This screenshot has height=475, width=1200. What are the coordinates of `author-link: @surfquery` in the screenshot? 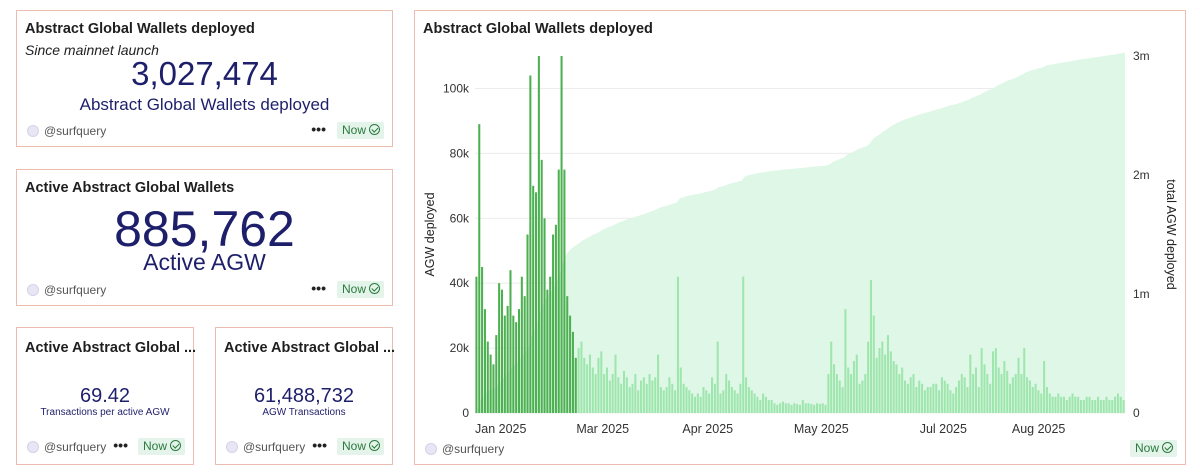 It's located at (473, 449).